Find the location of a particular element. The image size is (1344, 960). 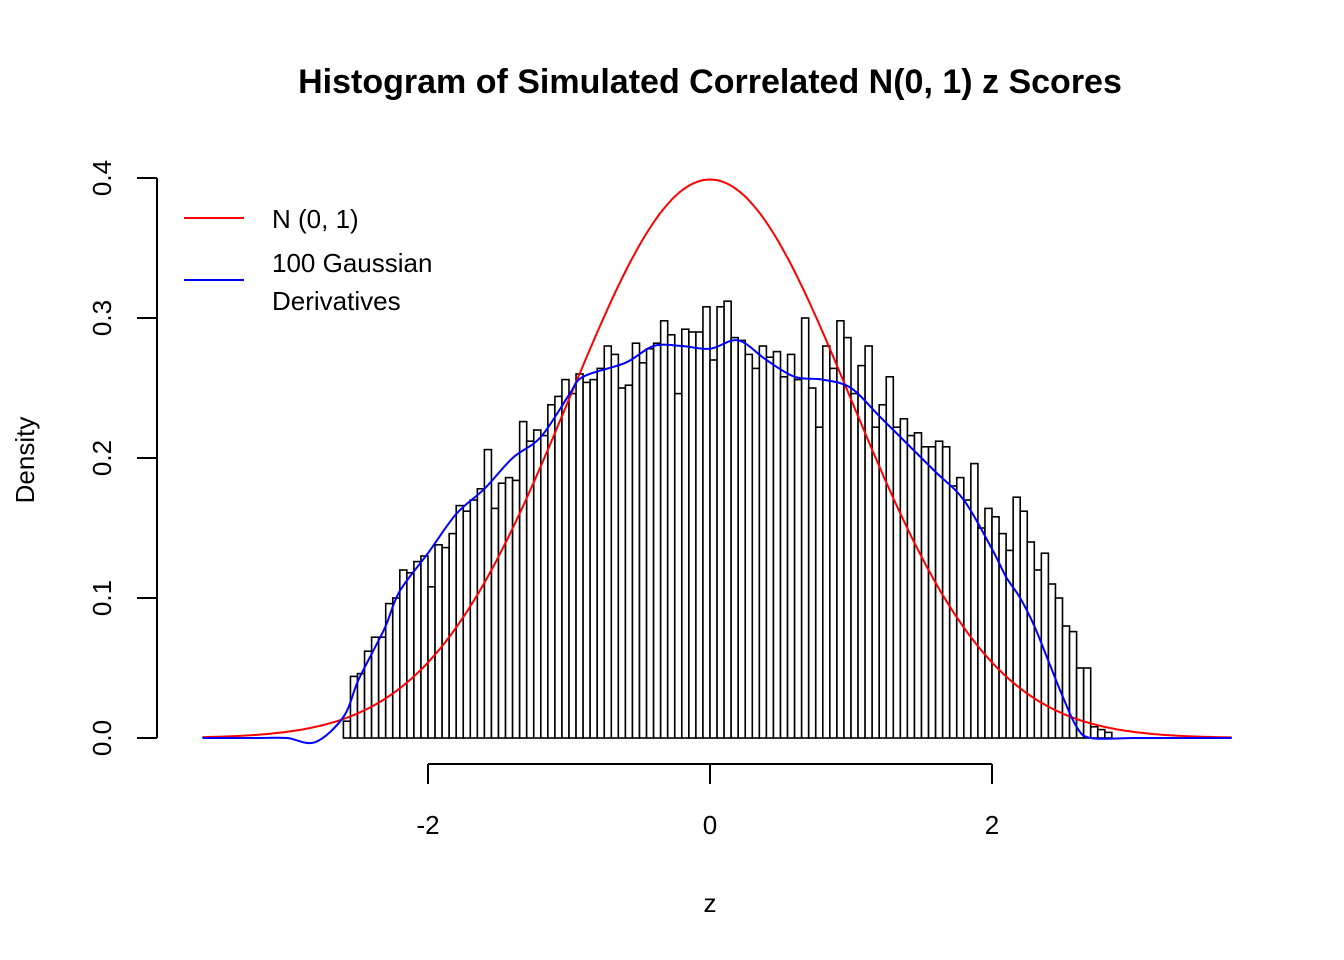

x-axis-label: z is located at coordinates (710, 903).